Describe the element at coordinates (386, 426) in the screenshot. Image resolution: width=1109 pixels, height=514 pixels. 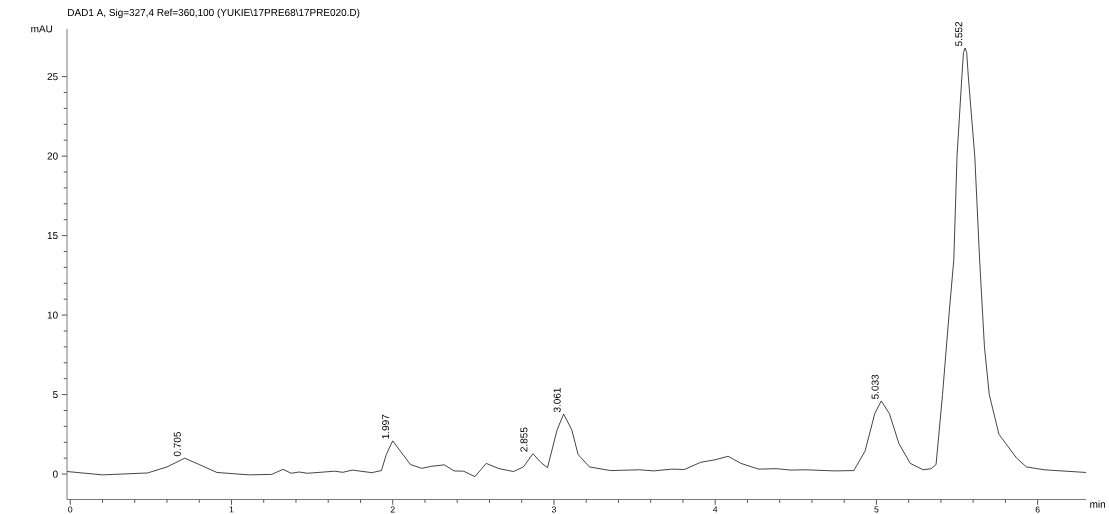
I see `annotation: 1.997` at that location.